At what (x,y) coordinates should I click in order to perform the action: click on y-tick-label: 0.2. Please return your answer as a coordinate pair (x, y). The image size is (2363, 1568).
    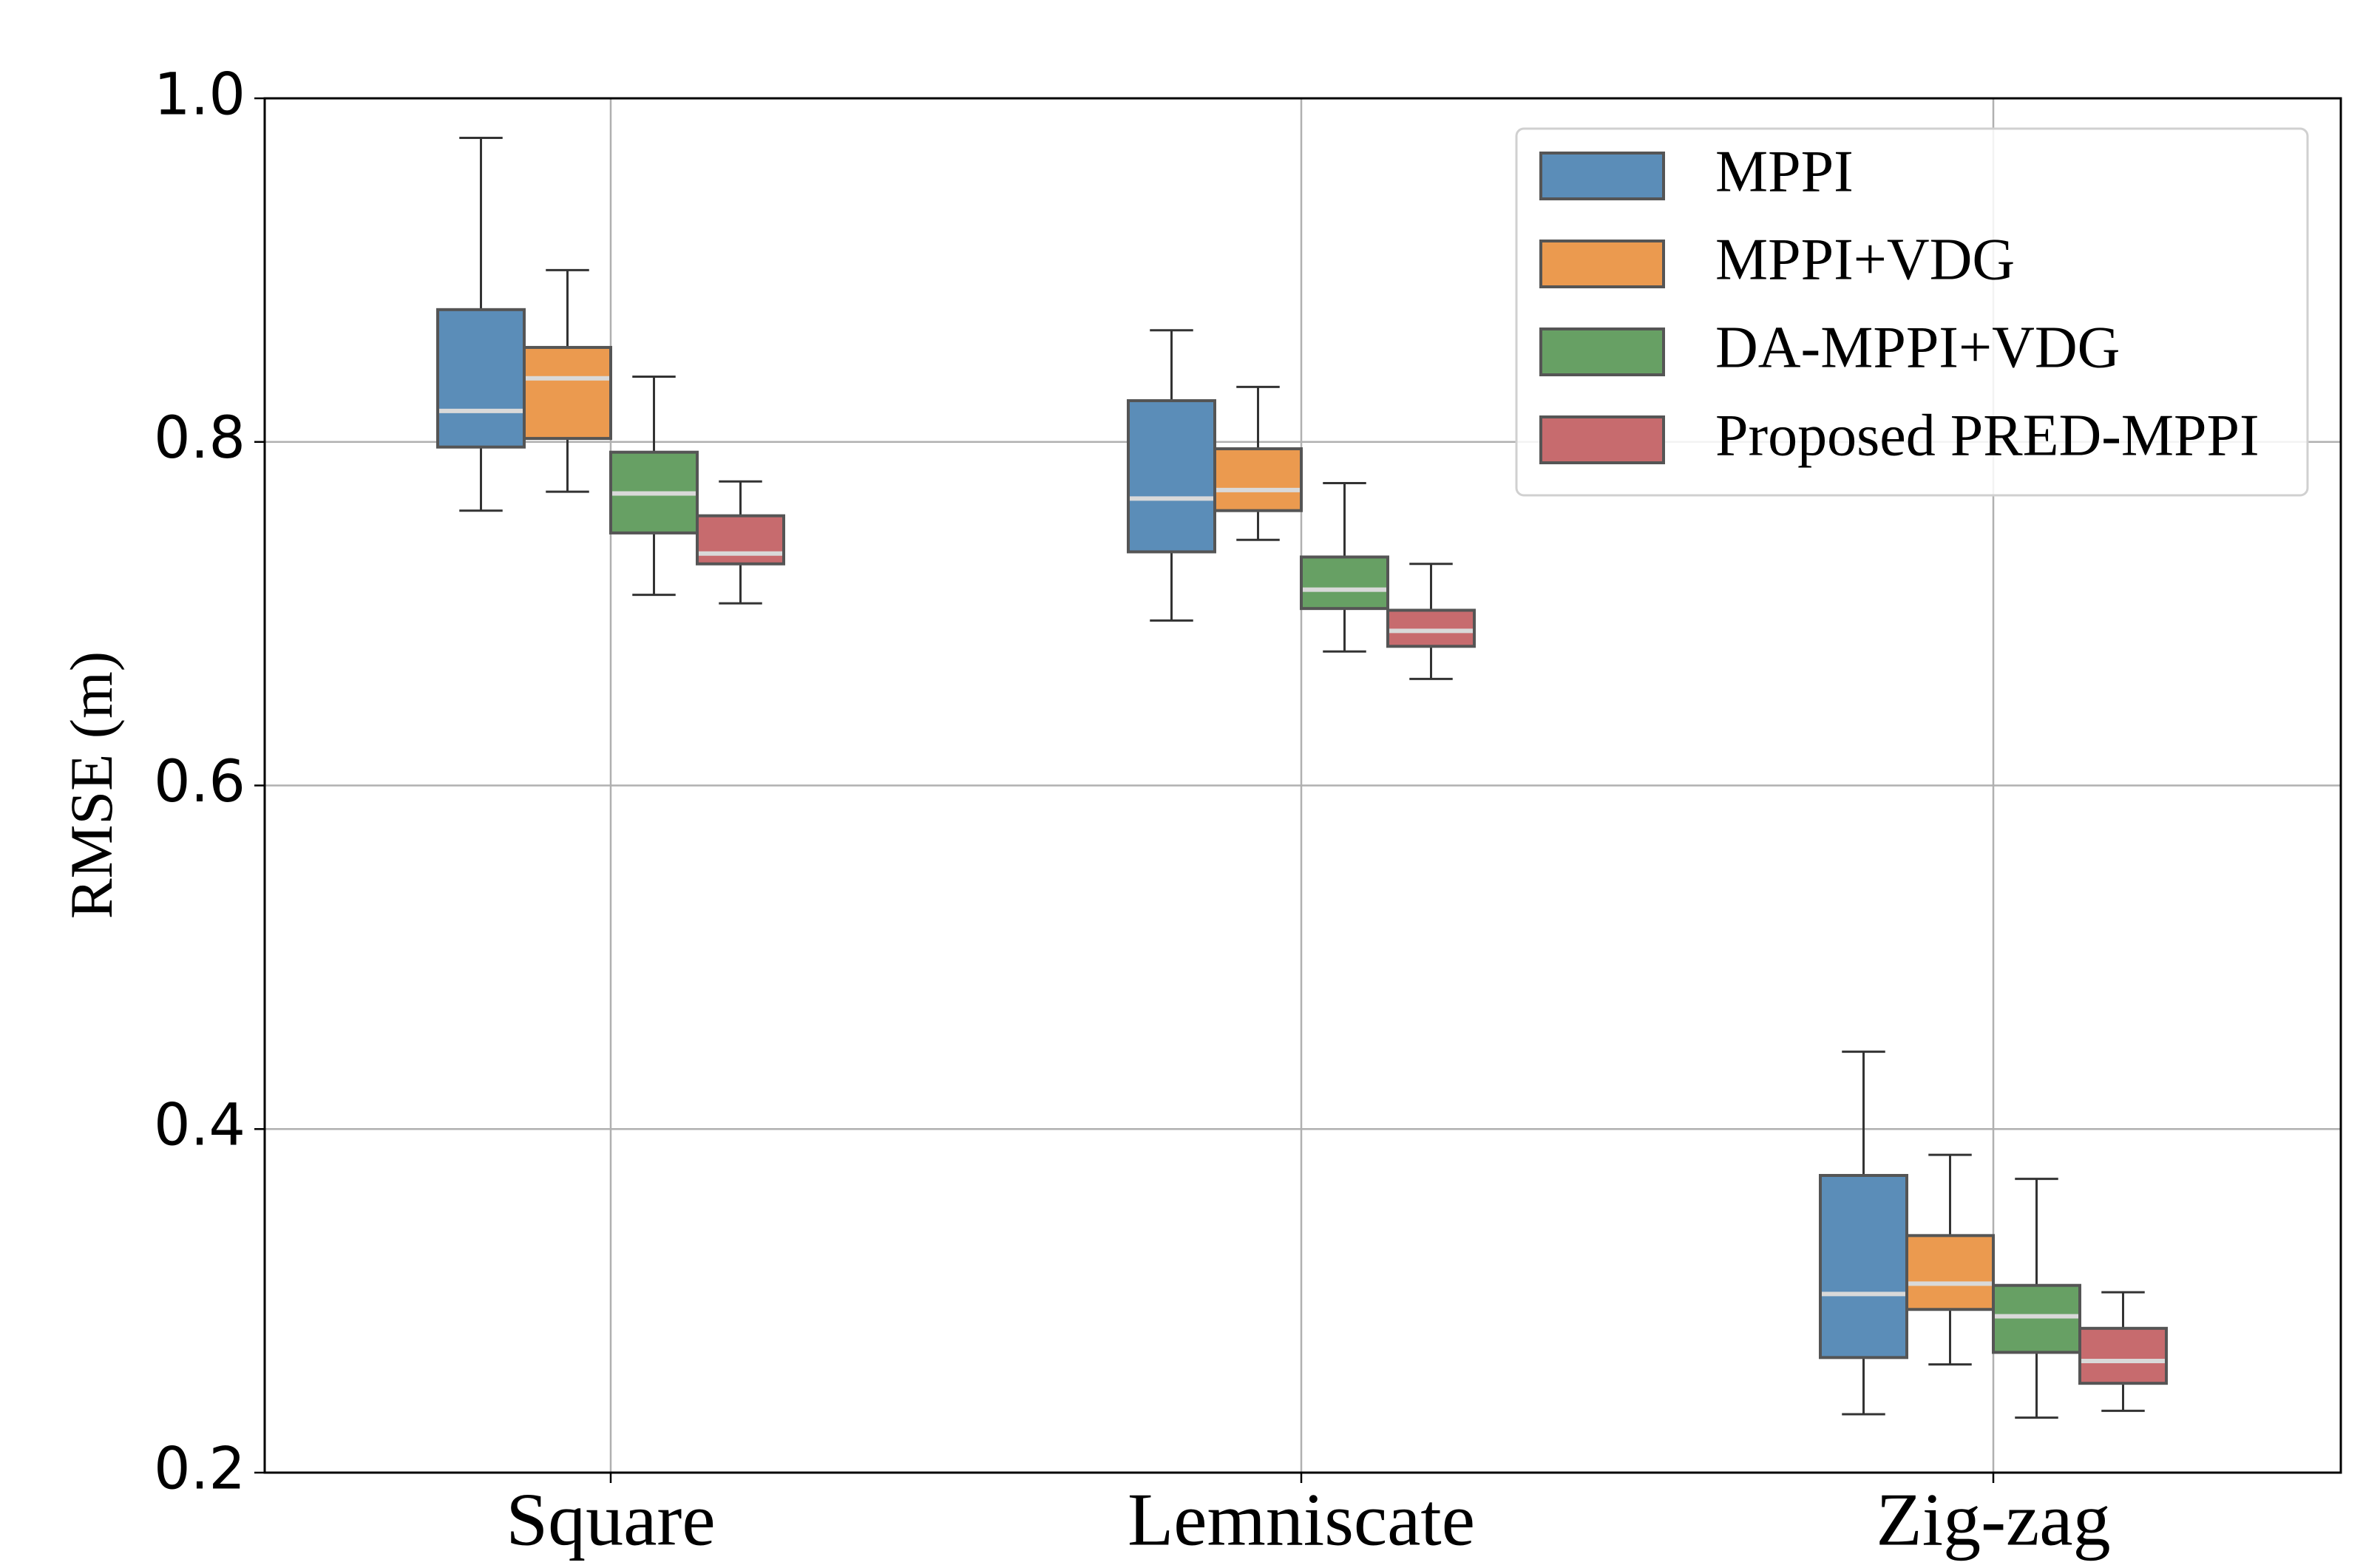
    Looking at the image, I should click on (200, 1469).